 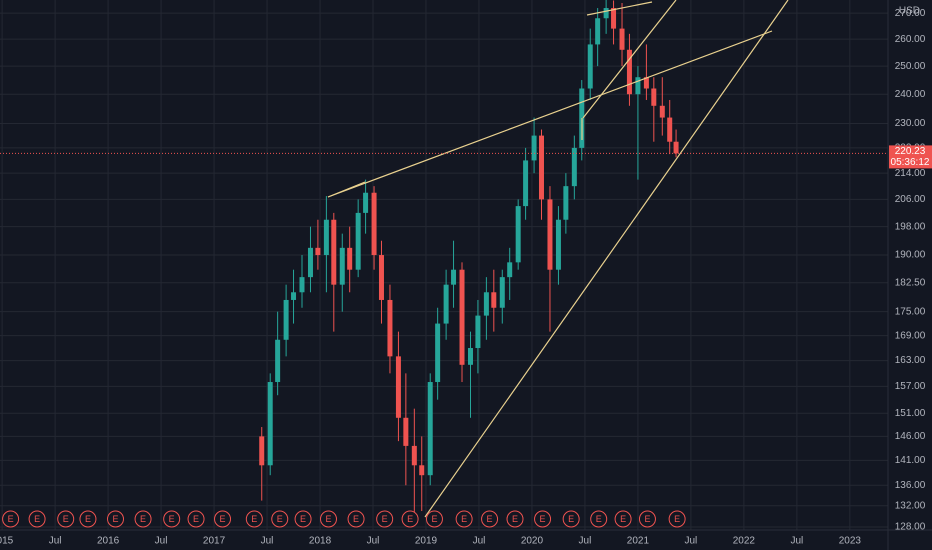 What do you see at coordinates (910, 66) in the screenshot?
I see `y-tick-label: 250.00` at bounding box center [910, 66].